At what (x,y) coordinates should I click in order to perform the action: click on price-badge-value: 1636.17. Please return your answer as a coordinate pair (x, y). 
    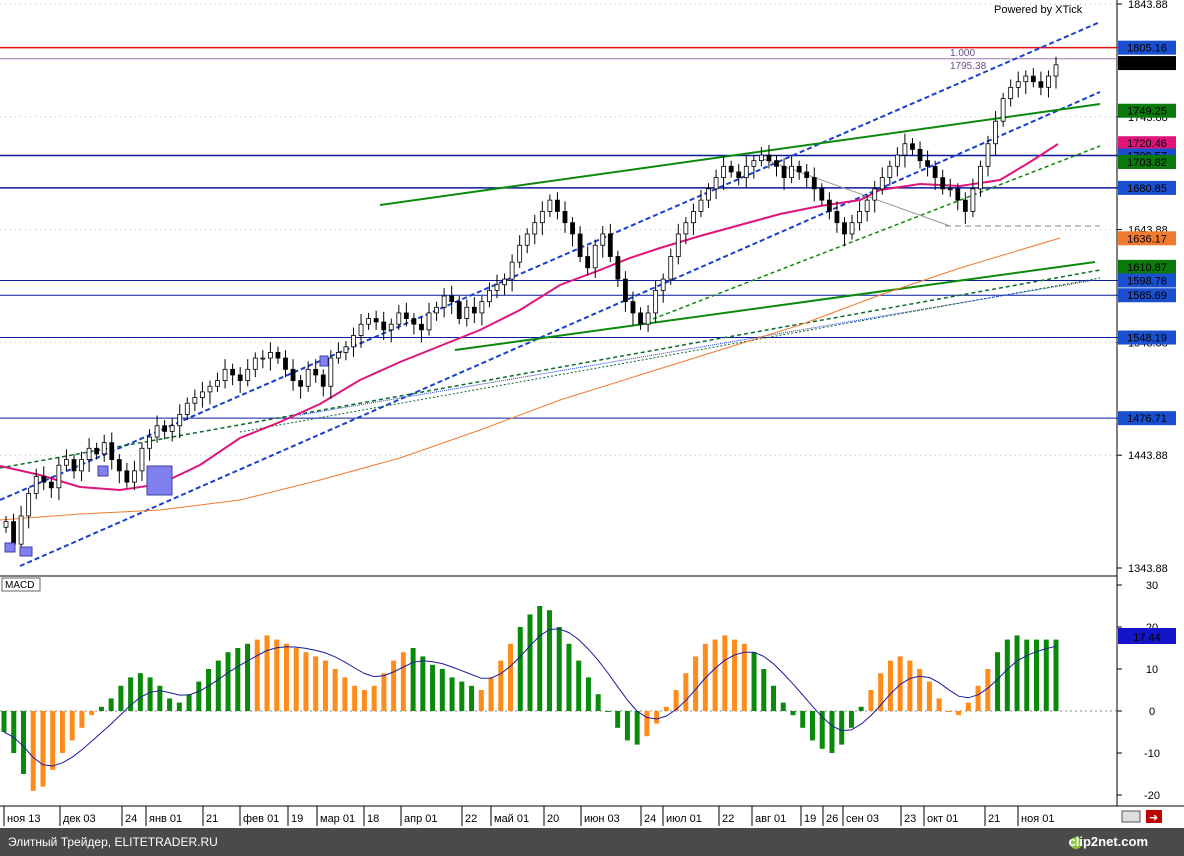
    Looking at the image, I should click on (1147, 239).